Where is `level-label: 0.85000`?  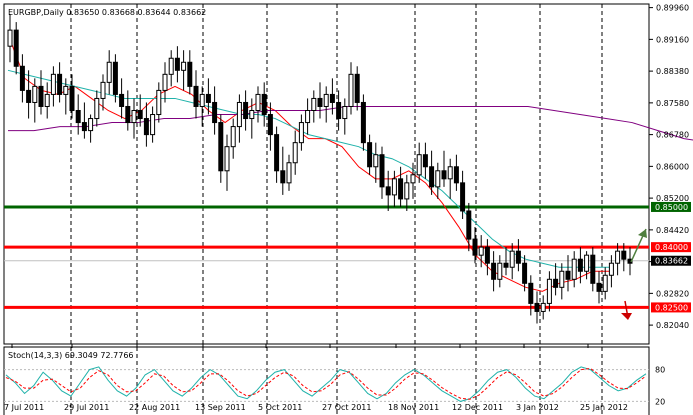
level-label: 0.85000 is located at coordinates (671, 207).